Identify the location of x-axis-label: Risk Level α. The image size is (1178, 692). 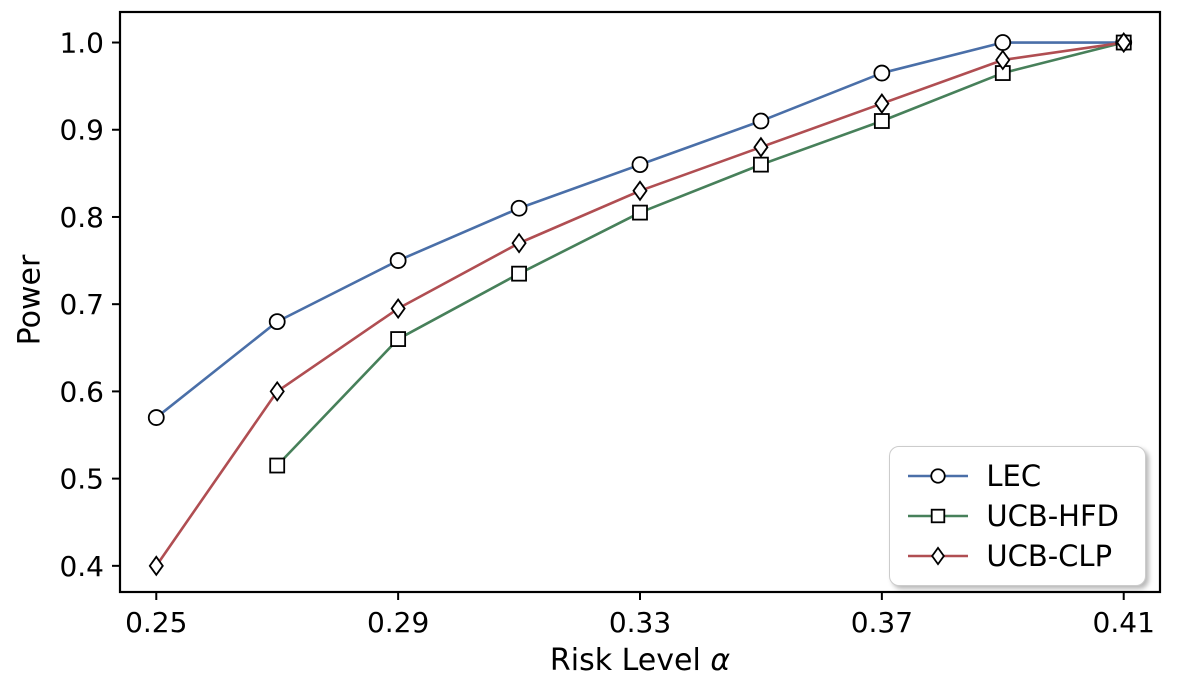
(640, 660).